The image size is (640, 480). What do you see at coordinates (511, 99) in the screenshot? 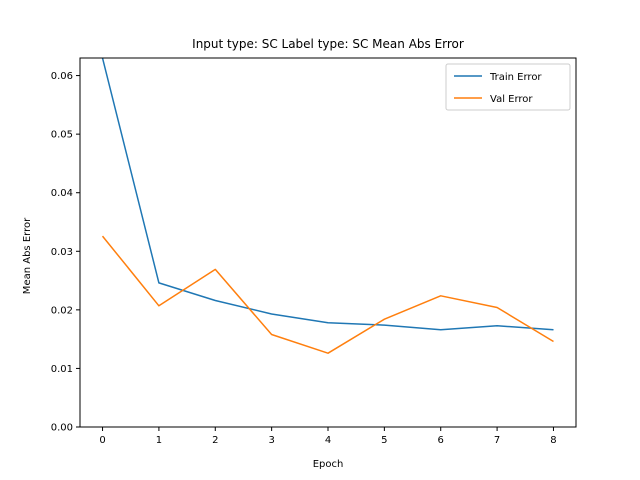
I see `legend-label: Val Error` at bounding box center [511, 99].